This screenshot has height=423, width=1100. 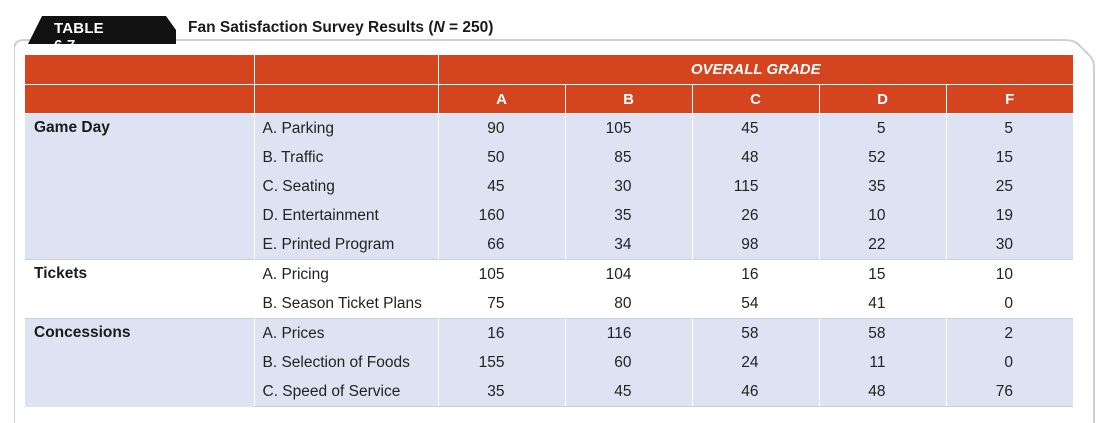 I want to click on count-cell-grade-c: 26, so click(x=755, y=215).